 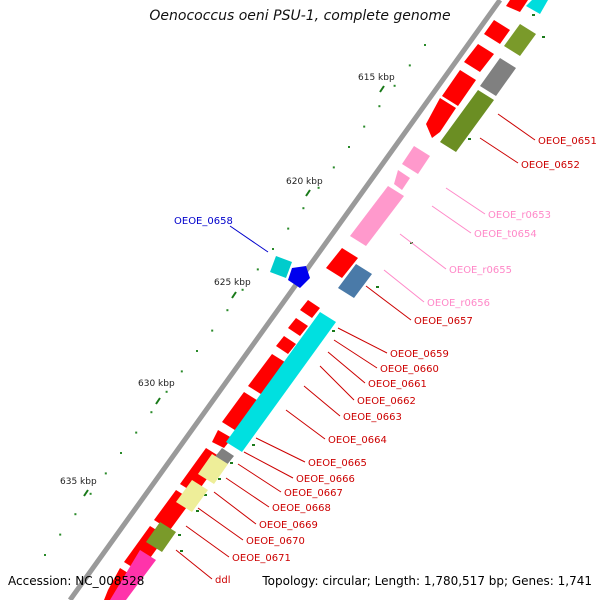 What do you see at coordinates (550, 165) in the screenshot?
I see `gene-label: OEOE_0652` at bounding box center [550, 165].